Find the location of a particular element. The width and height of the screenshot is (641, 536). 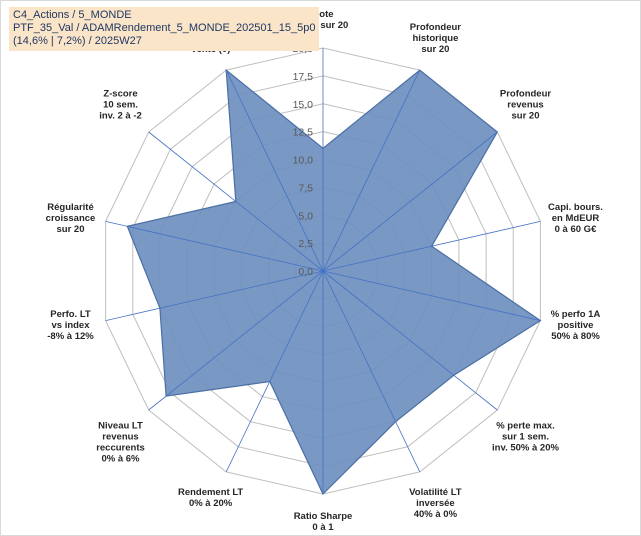

tick-label: 10,0 is located at coordinates (303, 161).